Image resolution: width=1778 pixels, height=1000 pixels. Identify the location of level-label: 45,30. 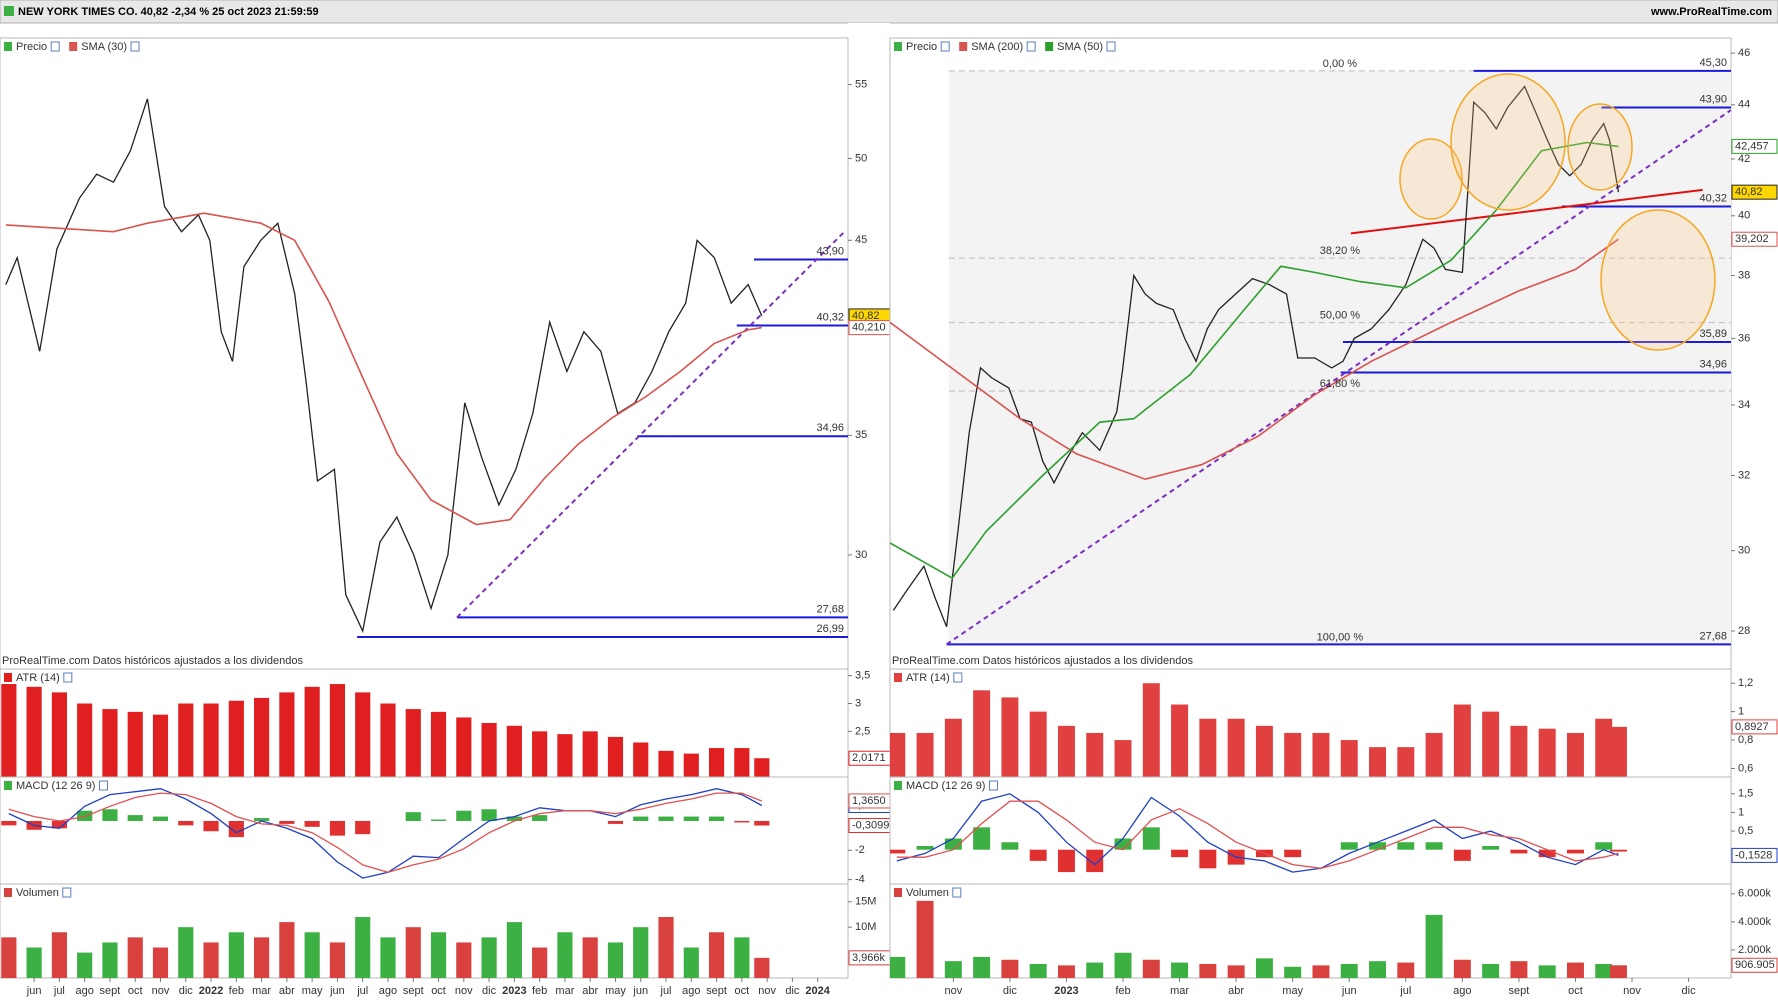
(1713, 63).